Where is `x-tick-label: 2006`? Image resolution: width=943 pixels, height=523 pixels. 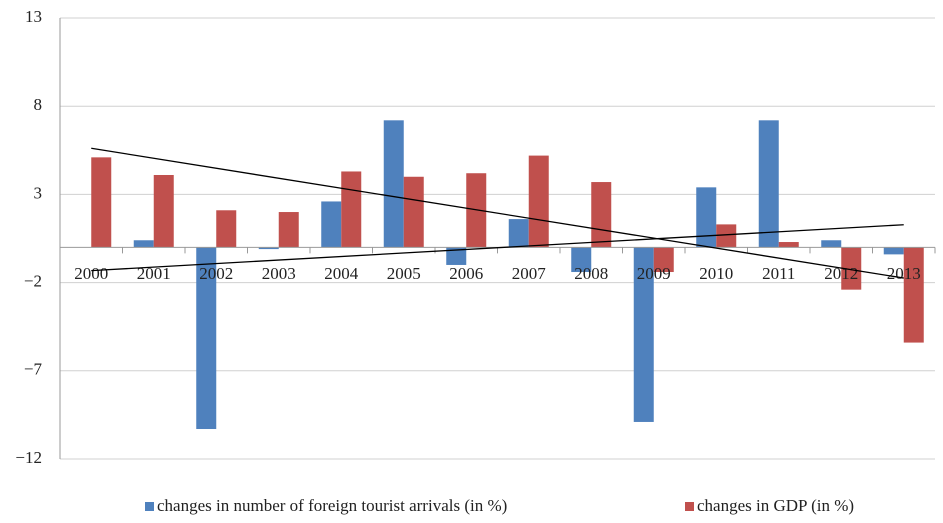
x-tick-label: 2006 is located at coordinates (466, 273).